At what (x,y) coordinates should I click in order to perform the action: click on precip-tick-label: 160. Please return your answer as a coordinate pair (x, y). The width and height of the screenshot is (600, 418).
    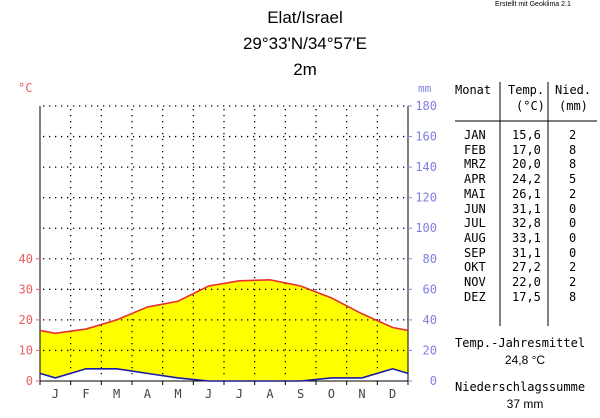
    Looking at the image, I should click on (426, 137).